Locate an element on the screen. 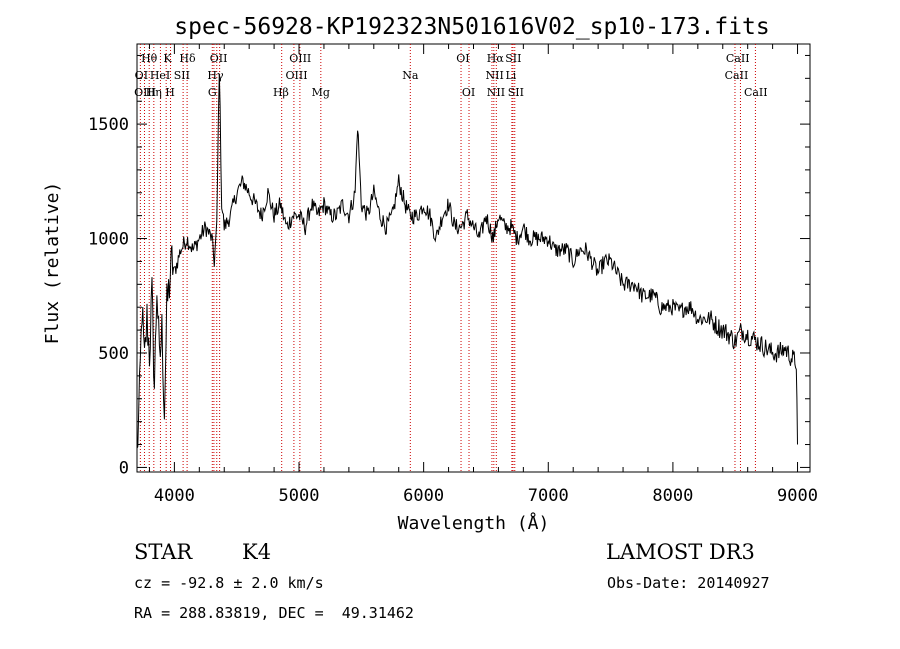  coordinates: RA = 288.83819, DEC = 49.31462 is located at coordinates (274, 613).